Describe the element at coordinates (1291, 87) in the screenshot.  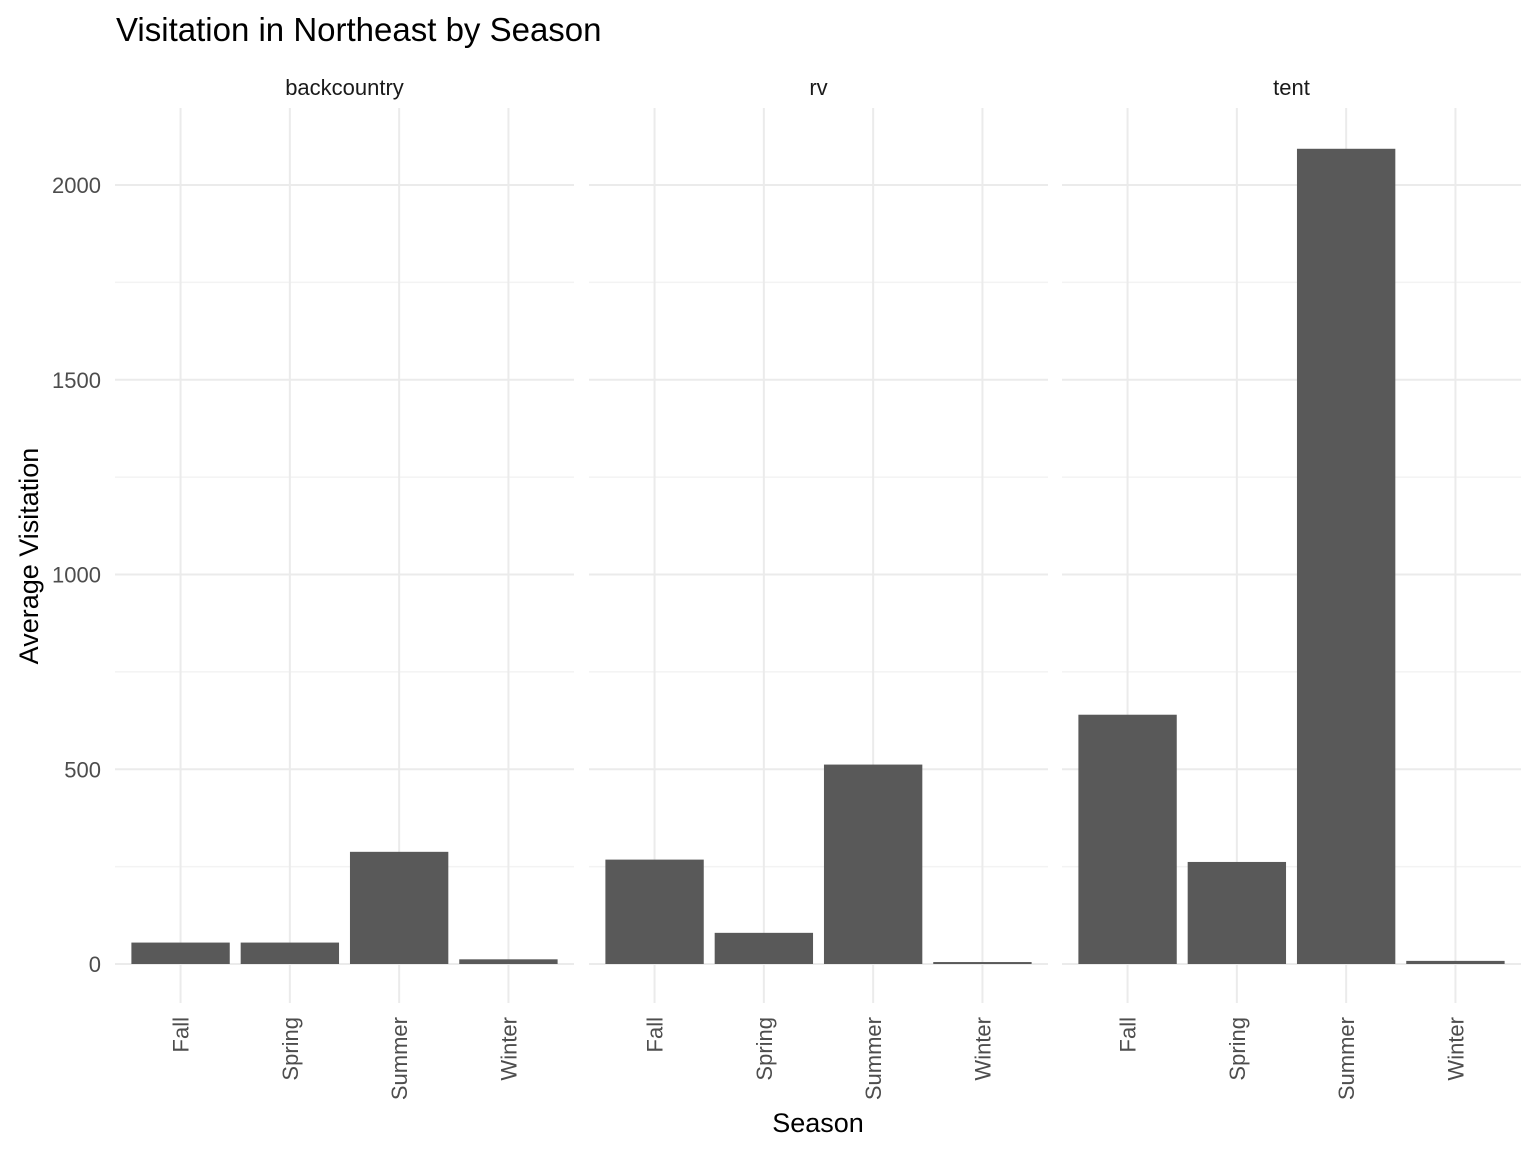
I see `facet-strip-label: tent` at that location.